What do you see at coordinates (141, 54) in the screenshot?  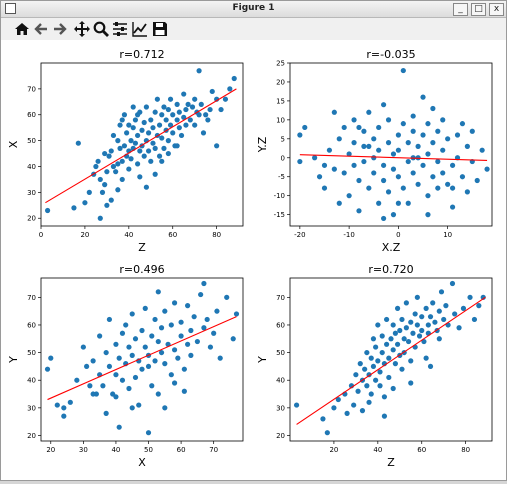 I see `plot-title: r=0.712` at bounding box center [141, 54].